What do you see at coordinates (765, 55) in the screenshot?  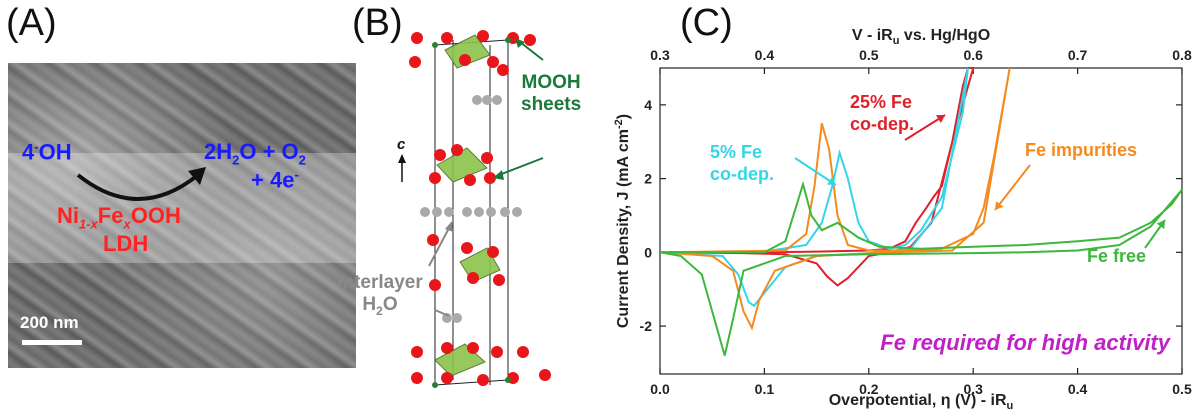 I see `x2-tick-label: 0.4` at bounding box center [765, 55].